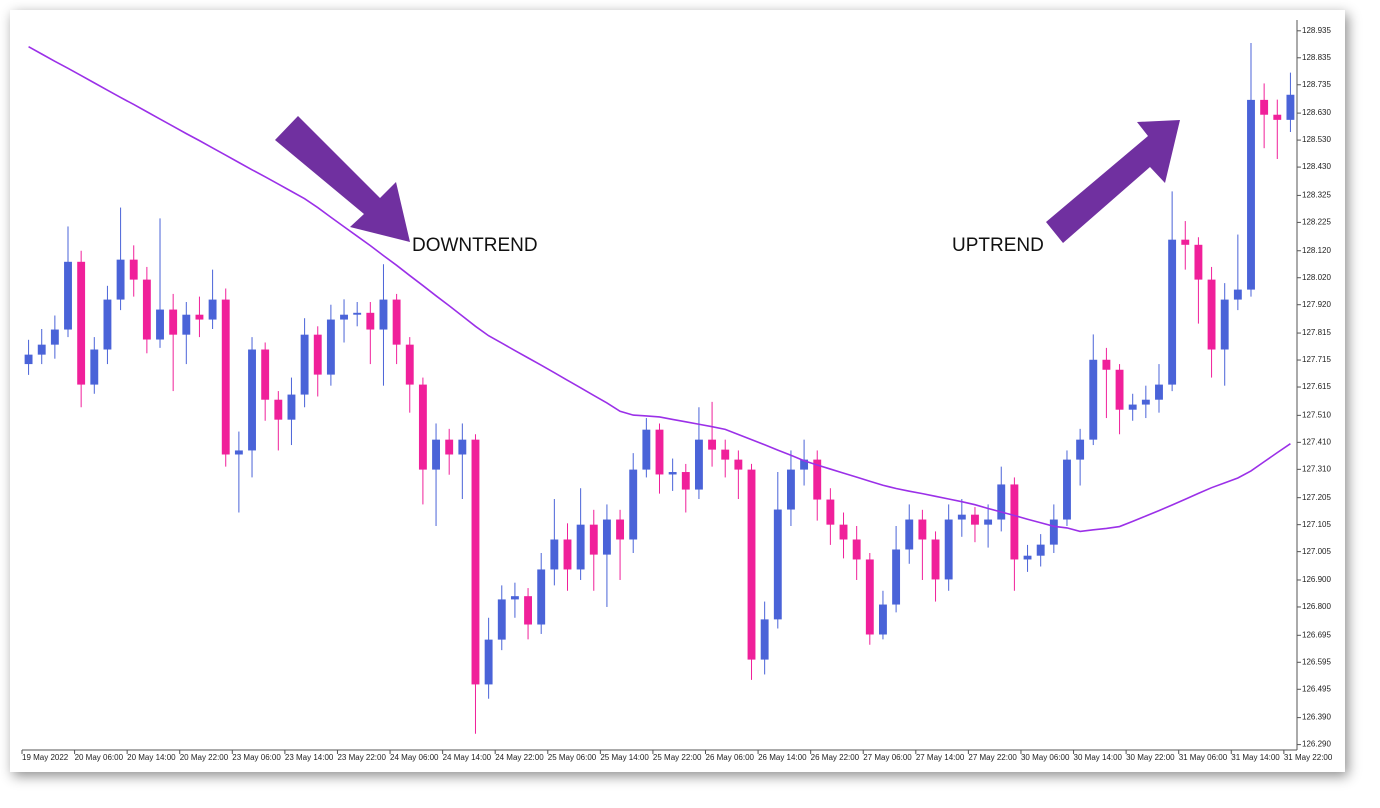  I want to click on uptrend-arrow, so click(1113, 181).